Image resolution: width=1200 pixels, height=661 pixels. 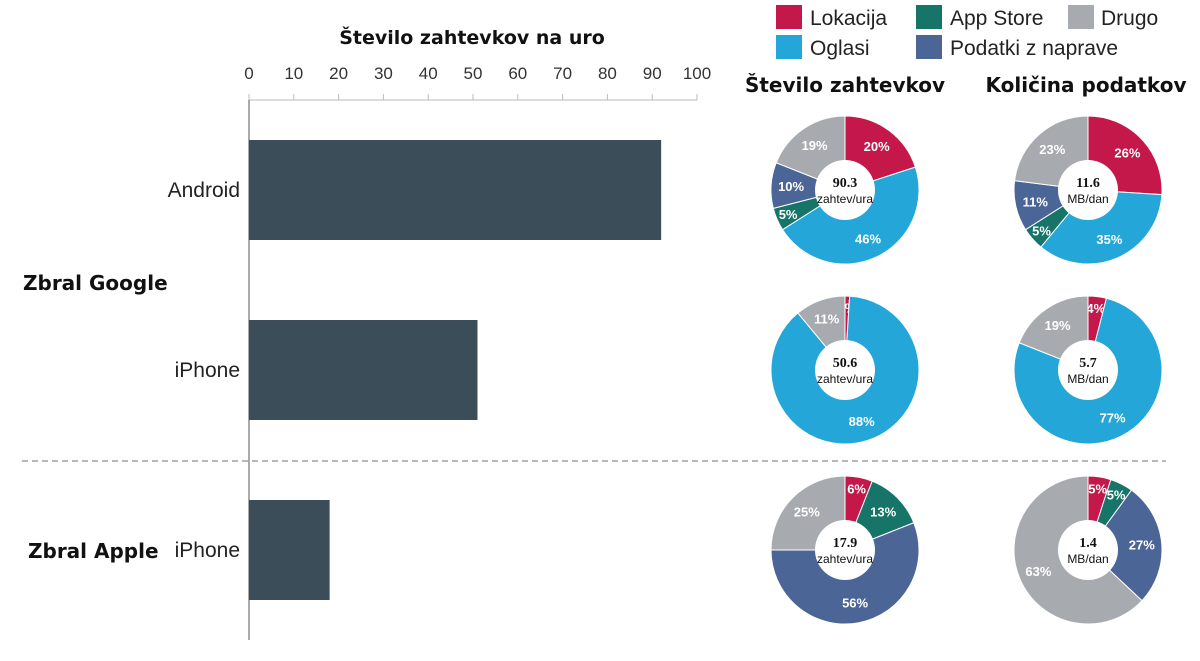 I want to click on legend-label: App Store, so click(x=996, y=18).